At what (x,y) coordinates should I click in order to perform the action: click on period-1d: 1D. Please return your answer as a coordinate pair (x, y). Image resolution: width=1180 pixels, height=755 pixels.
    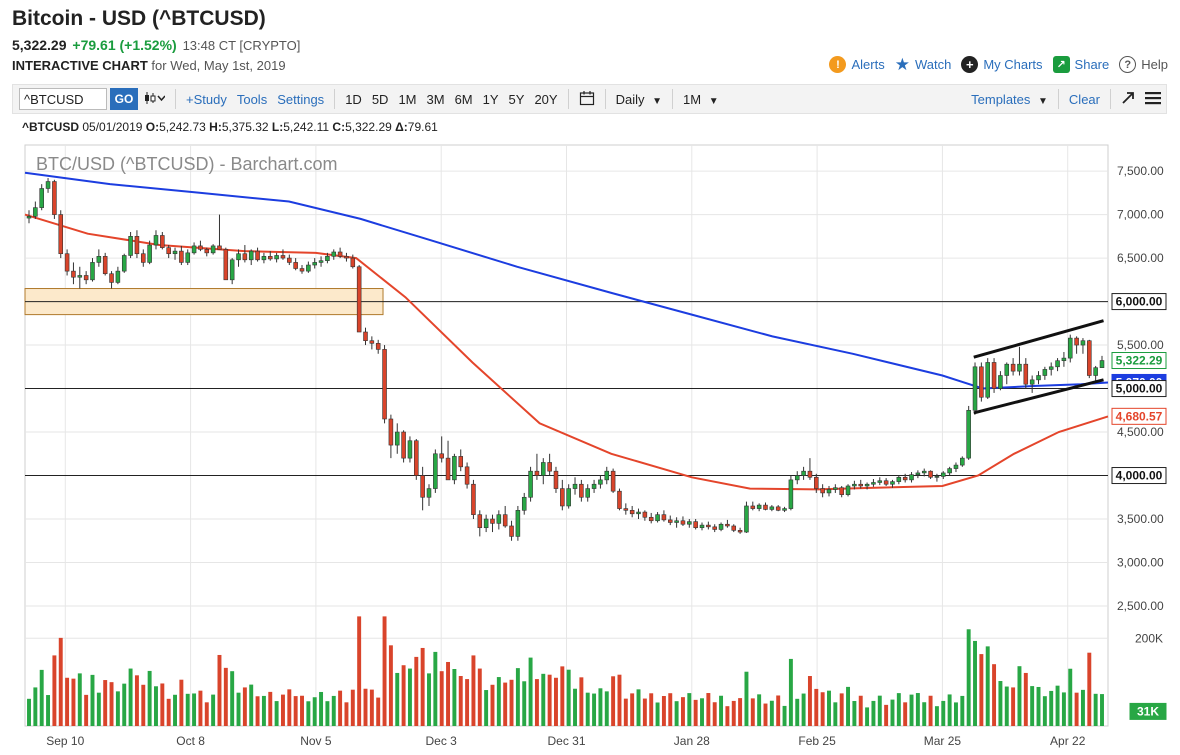
    Looking at the image, I should click on (353, 99).